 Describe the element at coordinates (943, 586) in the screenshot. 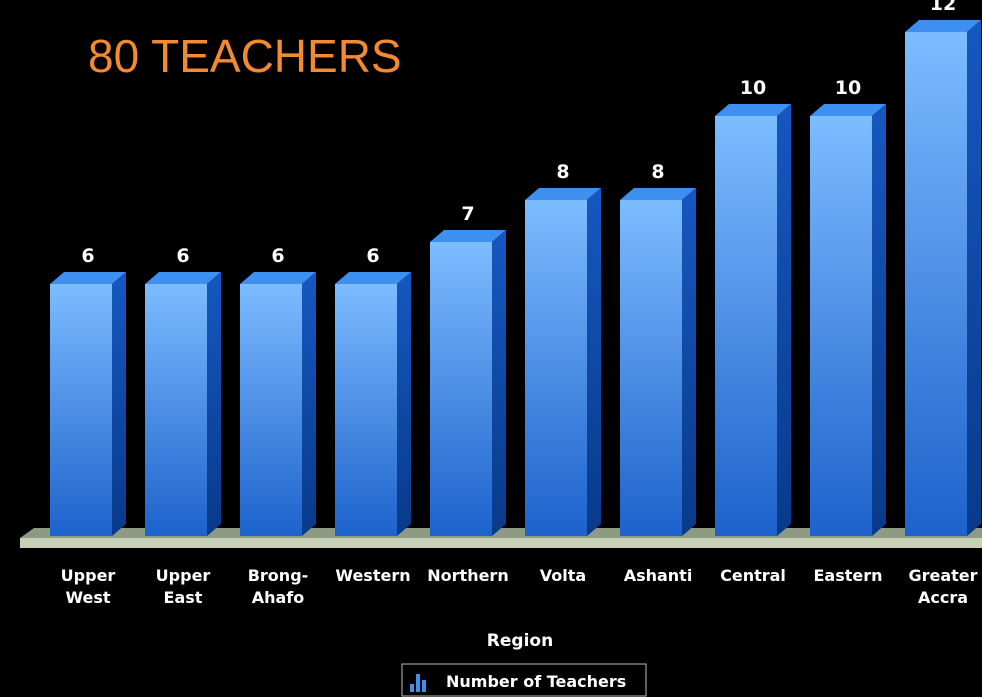

I see `x-tick-label: Greater Accra` at that location.